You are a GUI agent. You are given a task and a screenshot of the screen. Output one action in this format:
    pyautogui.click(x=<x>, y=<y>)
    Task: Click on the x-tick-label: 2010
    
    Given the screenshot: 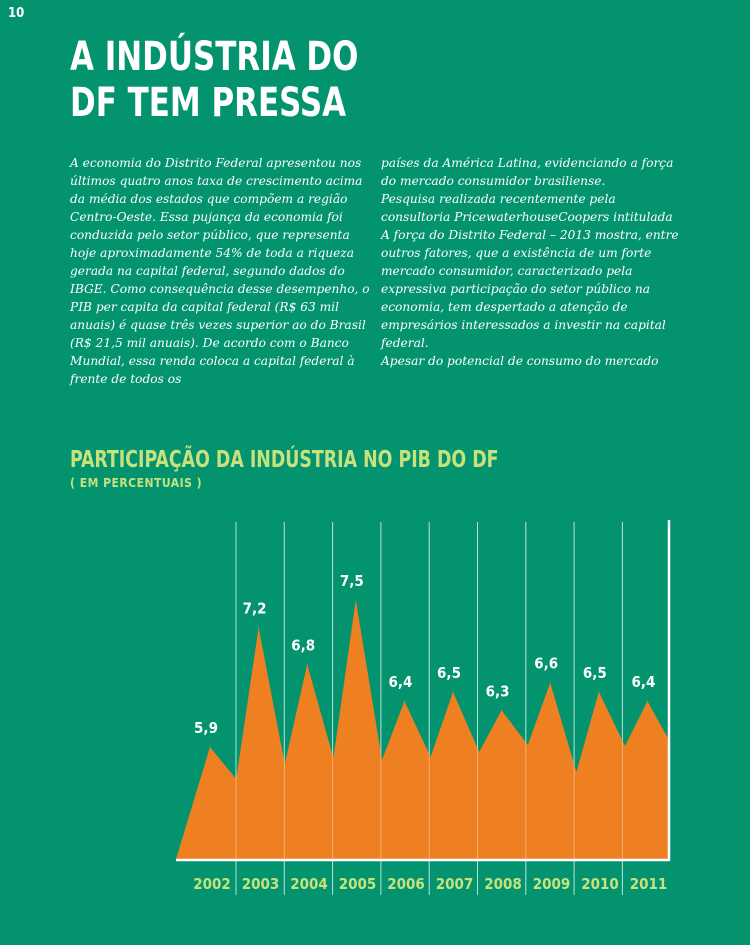 What is the action you would take?
    pyautogui.click(x=600, y=884)
    